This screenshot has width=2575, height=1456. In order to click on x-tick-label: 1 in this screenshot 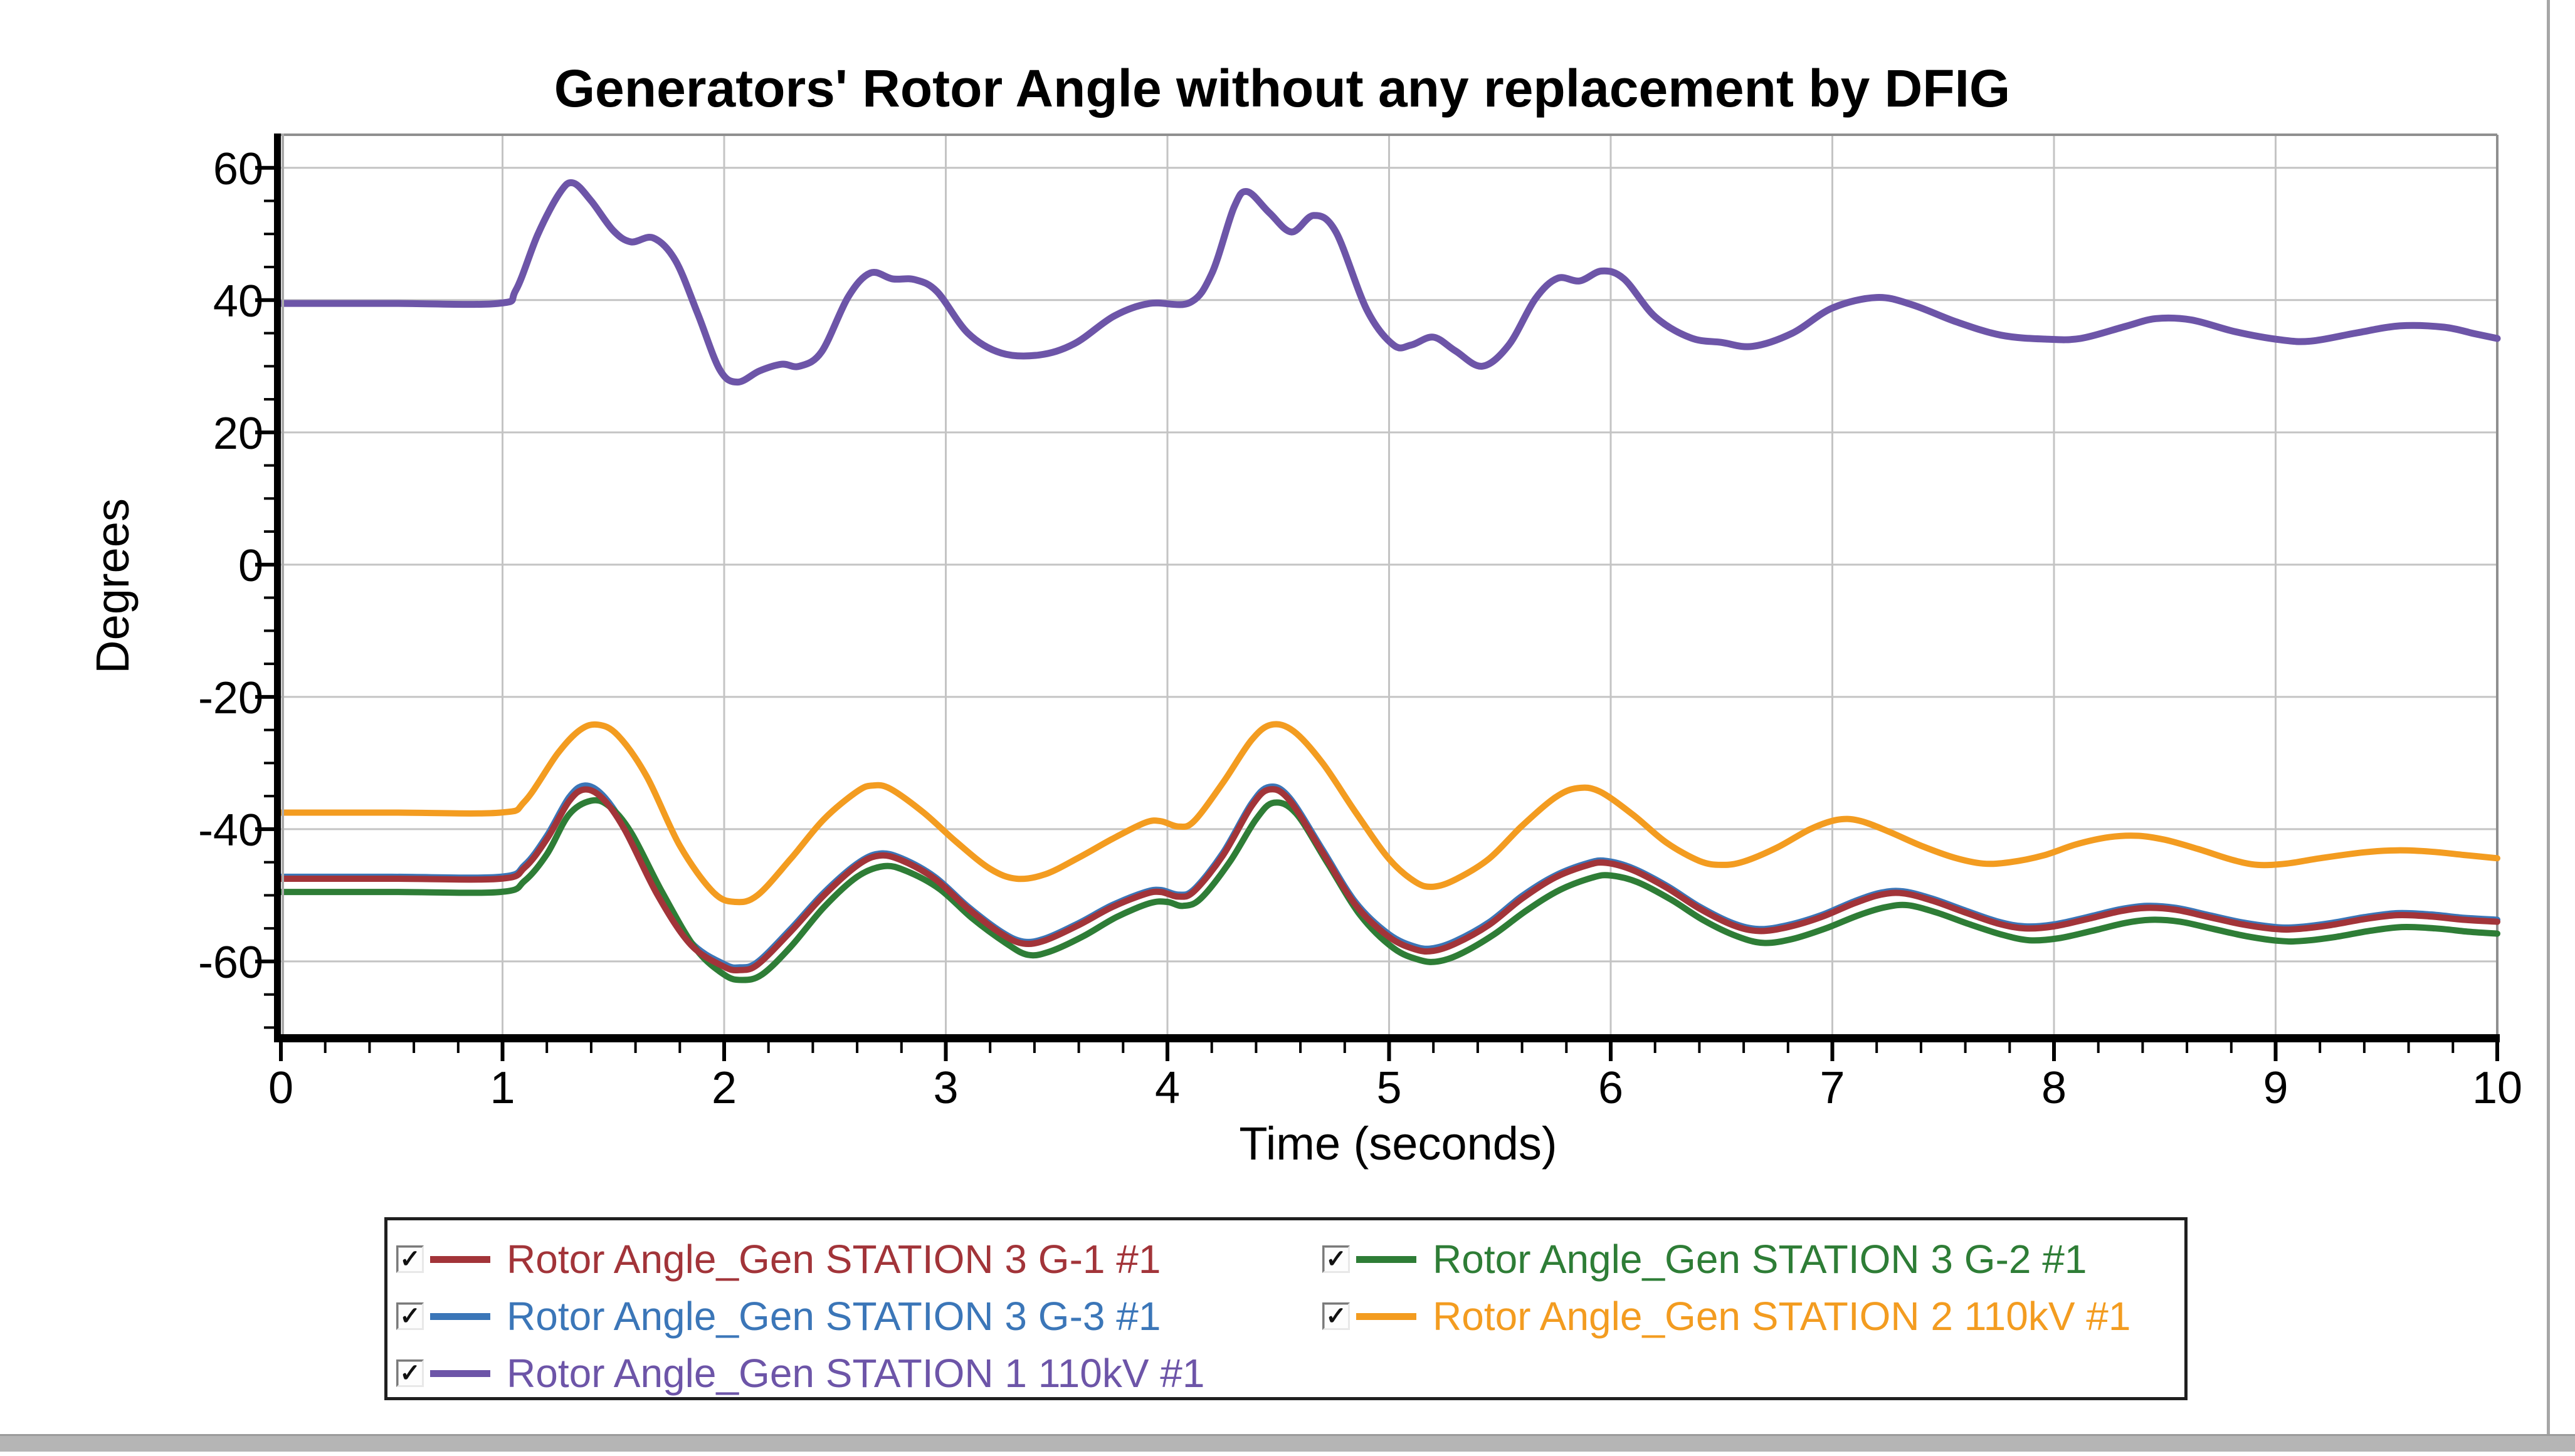, I will do `click(503, 1088)`.